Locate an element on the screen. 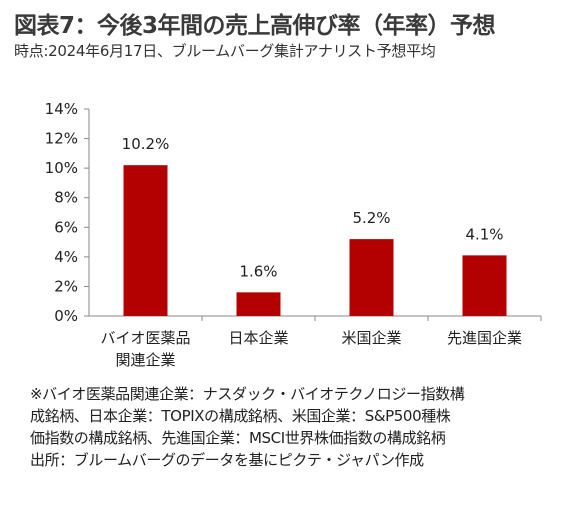 The height and width of the screenshot is (508, 588). y-tick-label: 4% is located at coordinates (66, 257).